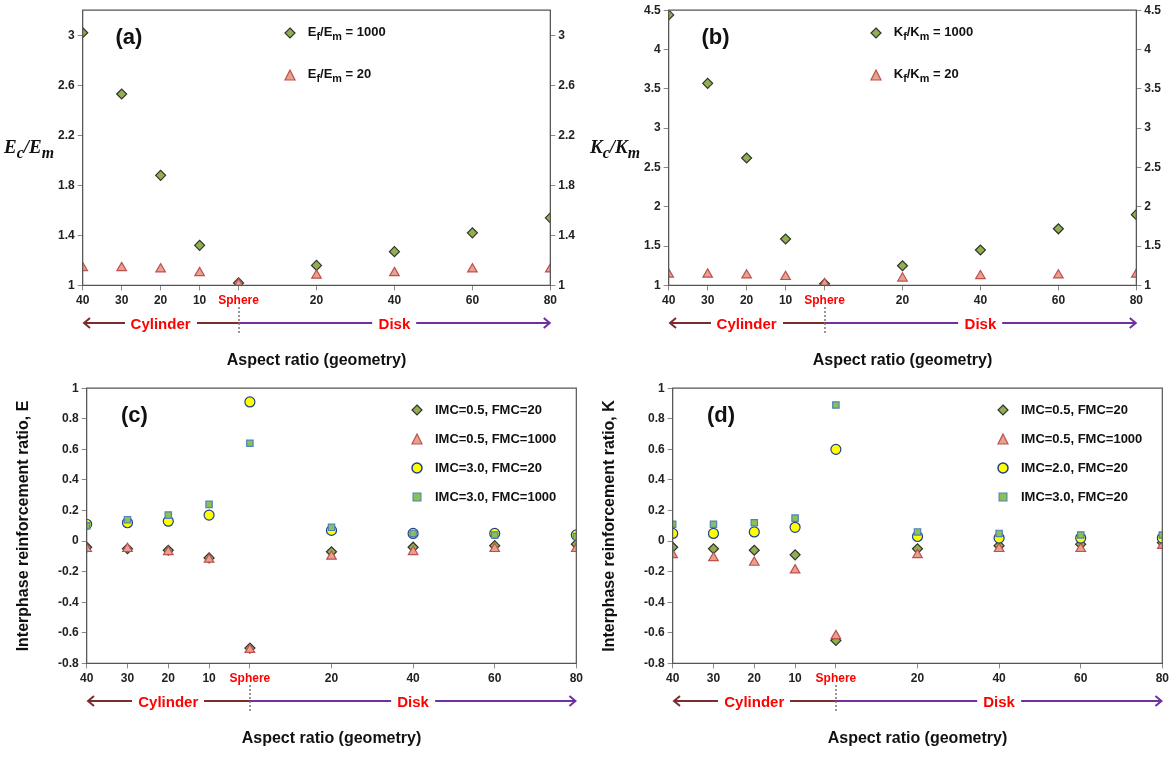  What do you see at coordinates (1148, 48) in the screenshot?
I see `y2-tick-label: 4` at bounding box center [1148, 48].